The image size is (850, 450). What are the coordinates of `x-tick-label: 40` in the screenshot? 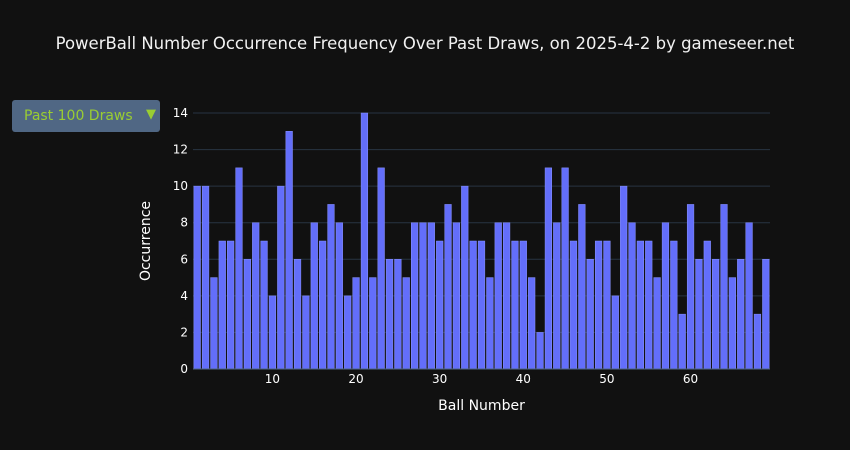 It's located at (523, 379).